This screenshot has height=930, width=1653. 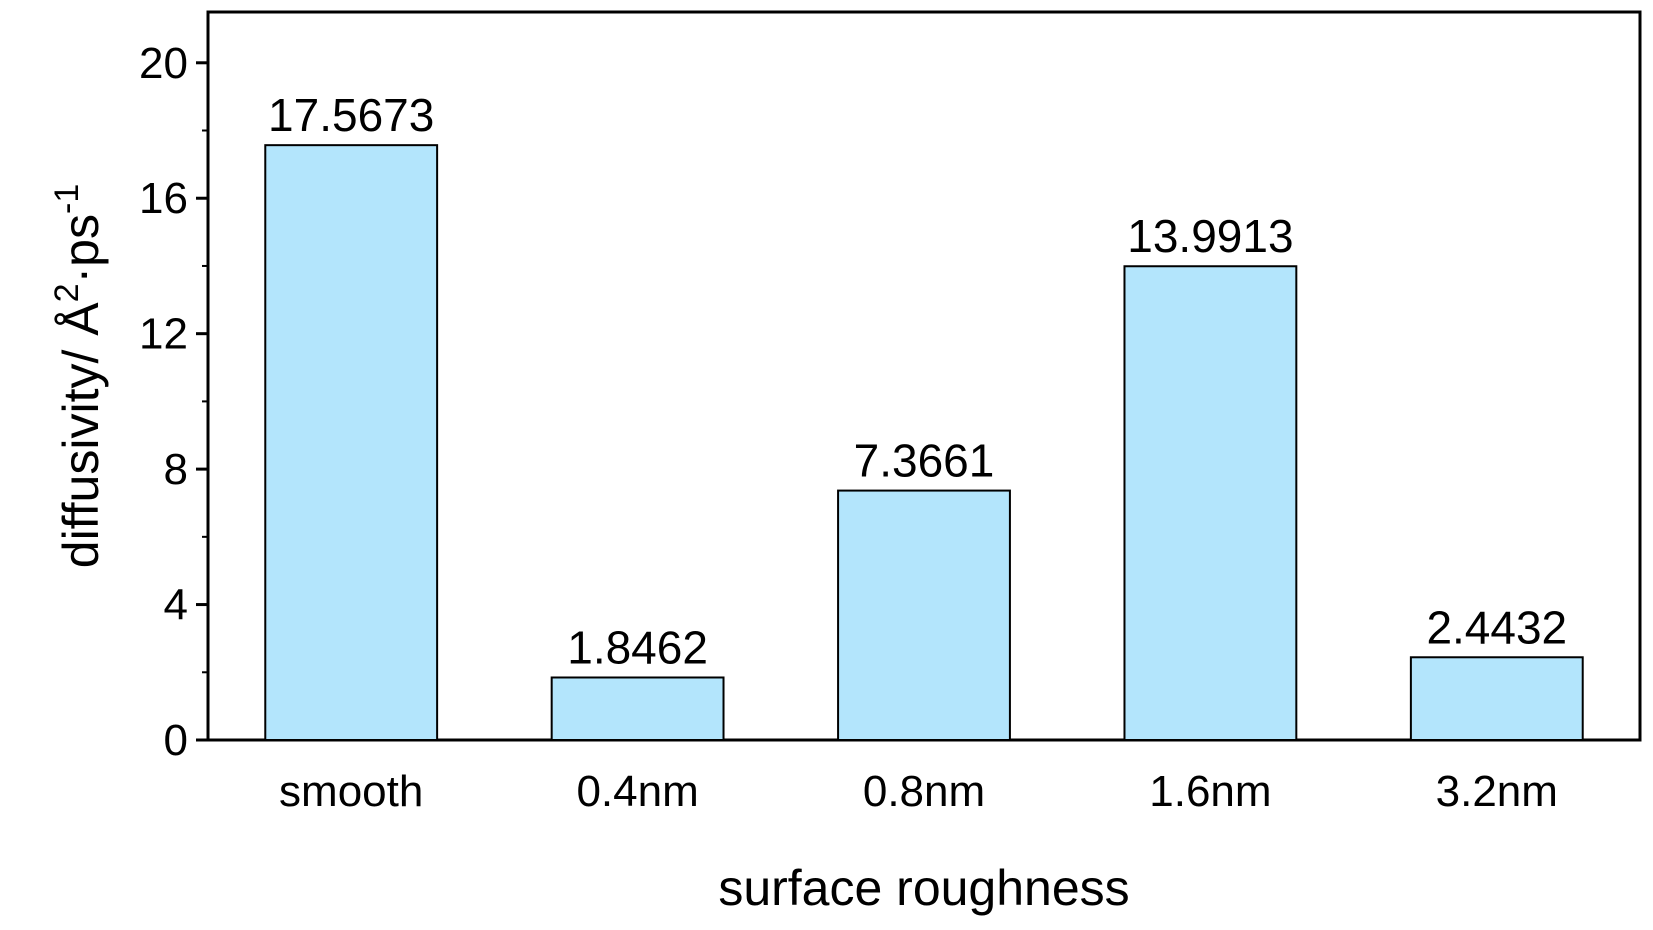 I want to click on data-label-0.8nm: 7.3661, so click(x=924, y=461).